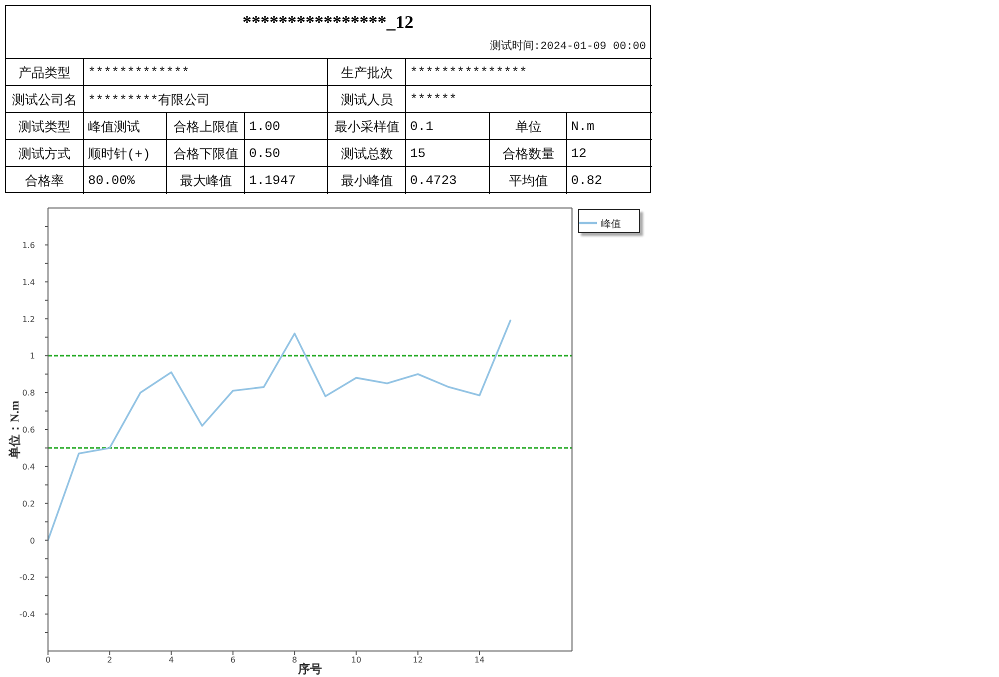 The width and height of the screenshot is (999, 677). I want to click on y-tick-label: -0.2, so click(27, 577).